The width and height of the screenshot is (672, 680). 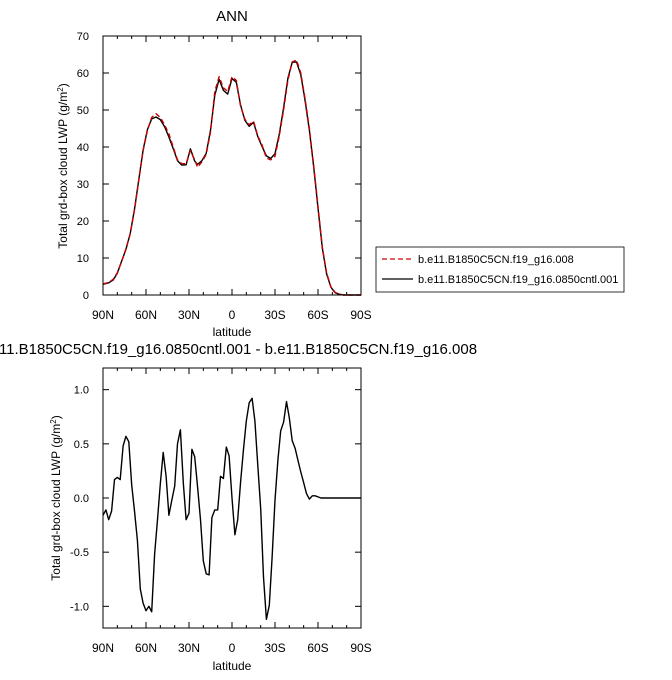 What do you see at coordinates (518, 280) in the screenshot?
I see `legend-entry-series-2: b.e11.B1850C5CN.f19_g16.0850cntl.001` at bounding box center [518, 280].